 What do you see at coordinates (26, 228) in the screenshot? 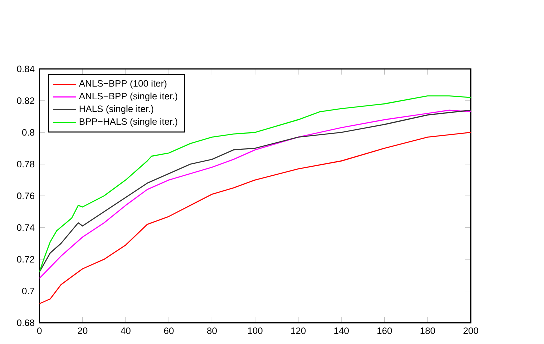
I see `y-tick-label: 0.74` at bounding box center [26, 228].